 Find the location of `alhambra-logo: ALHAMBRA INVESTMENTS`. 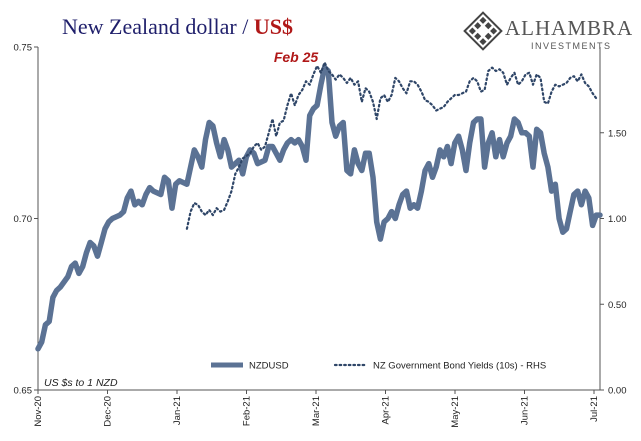

alhambra-logo: ALHAMBRA INVESTMENTS is located at coordinates (548, 31).